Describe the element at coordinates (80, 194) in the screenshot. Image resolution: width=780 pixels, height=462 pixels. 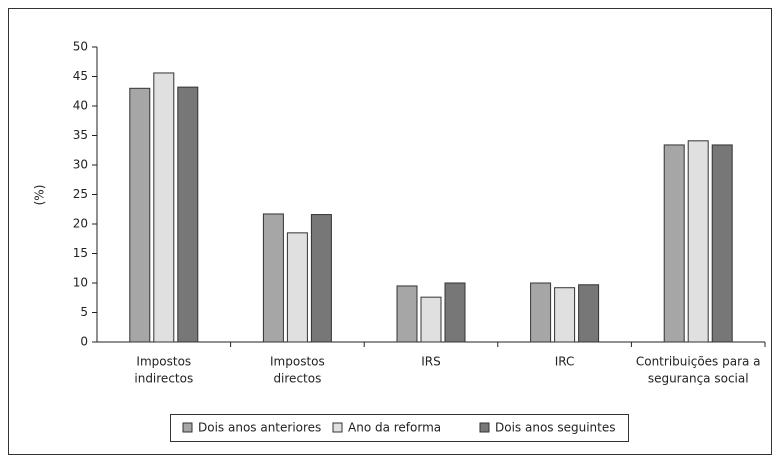
I see `y-tick-label: 25` at that location.